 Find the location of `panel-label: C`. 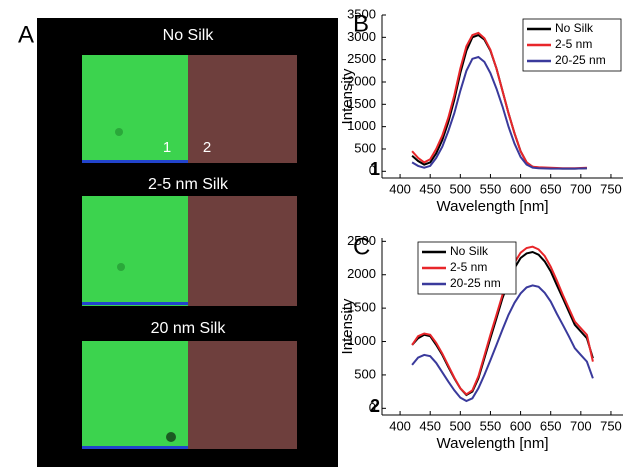

panel-label: C is located at coordinates (361, 246).